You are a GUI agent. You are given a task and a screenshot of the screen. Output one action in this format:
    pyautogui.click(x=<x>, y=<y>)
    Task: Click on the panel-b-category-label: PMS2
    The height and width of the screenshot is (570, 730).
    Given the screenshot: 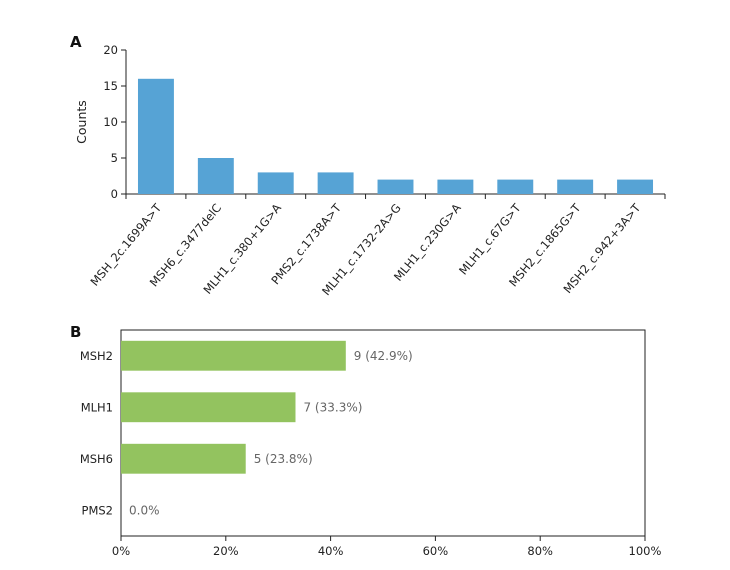 What is the action you would take?
    pyautogui.click(x=97, y=510)
    